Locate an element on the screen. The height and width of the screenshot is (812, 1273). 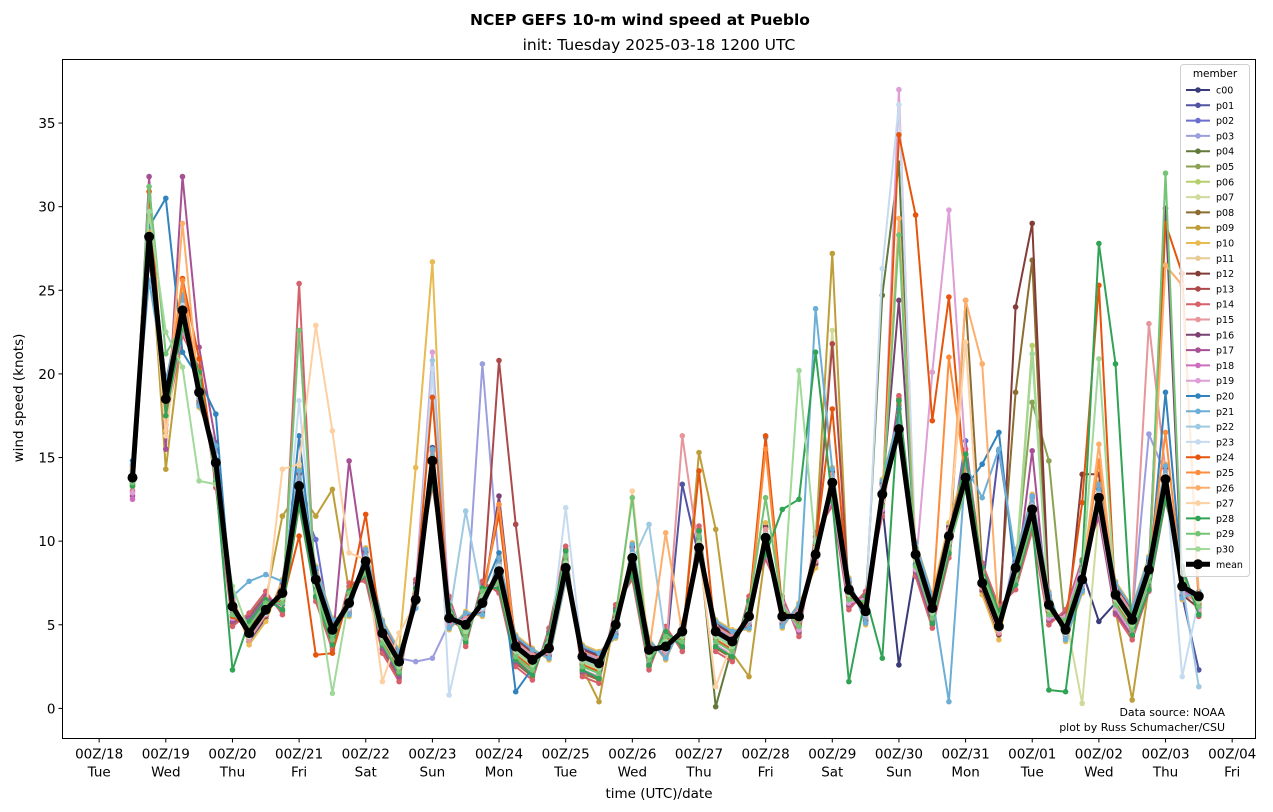
data-point-p15 is located at coordinates (1149, 323).